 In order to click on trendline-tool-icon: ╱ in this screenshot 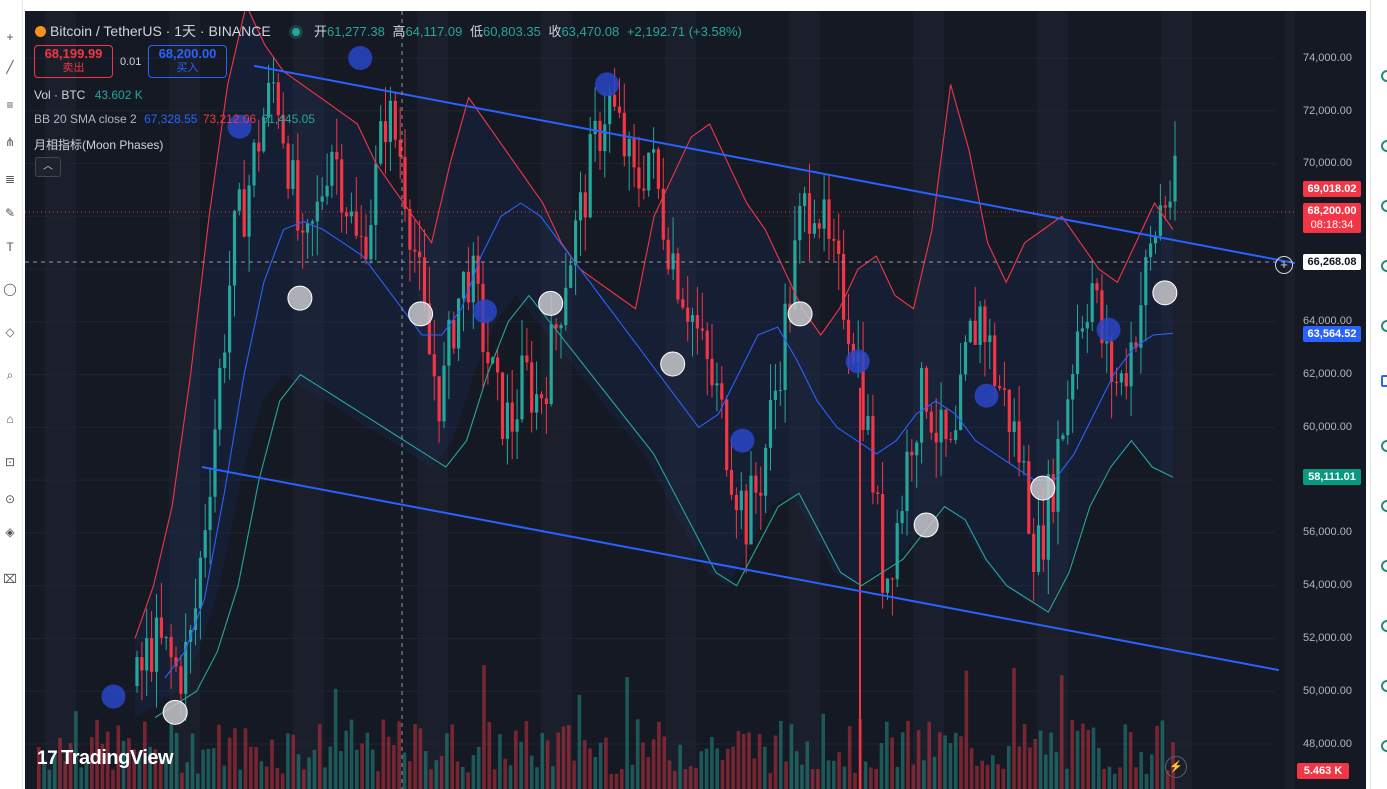, I will do `click(10, 67)`.